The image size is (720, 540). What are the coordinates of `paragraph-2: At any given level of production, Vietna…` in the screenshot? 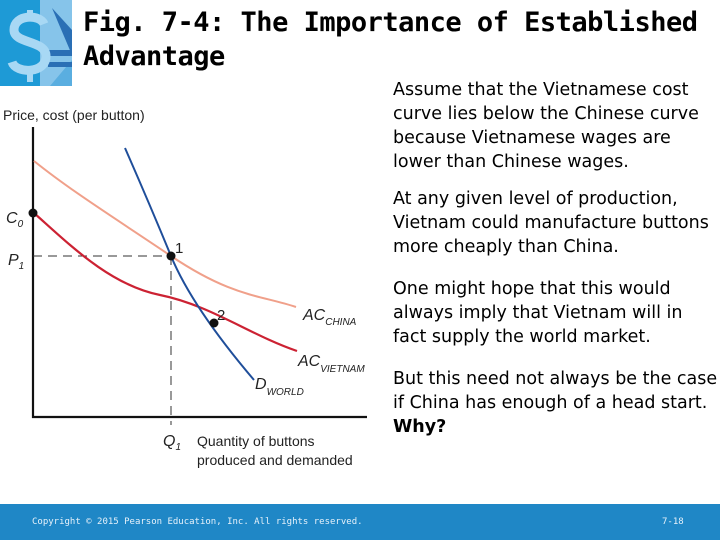 It's located at (551, 223).